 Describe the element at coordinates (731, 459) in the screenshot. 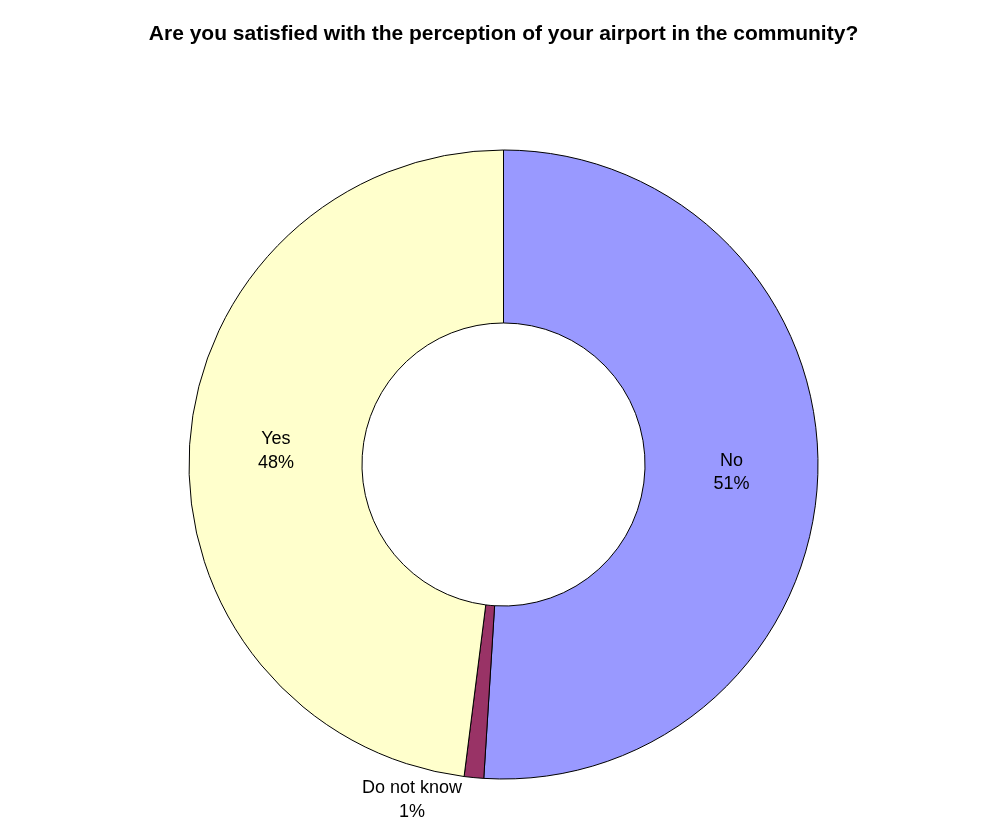

I see `slice-label: No` at that location.